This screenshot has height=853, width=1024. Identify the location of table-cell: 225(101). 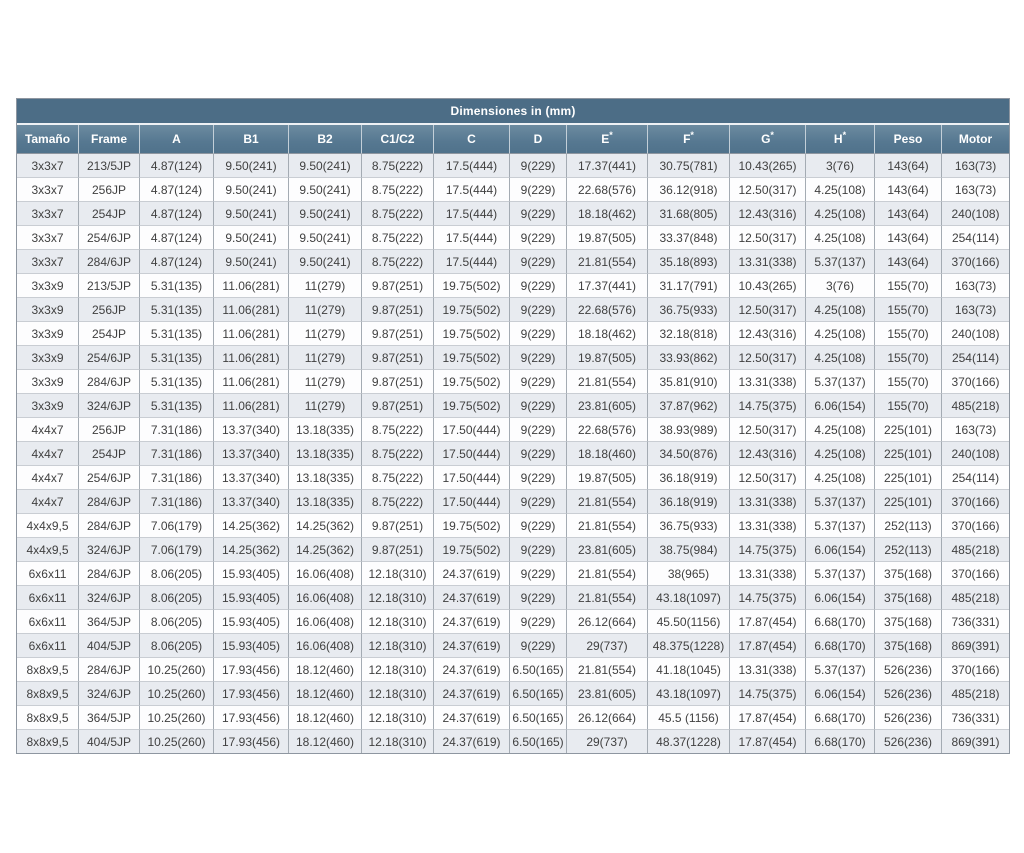
(907, 453).